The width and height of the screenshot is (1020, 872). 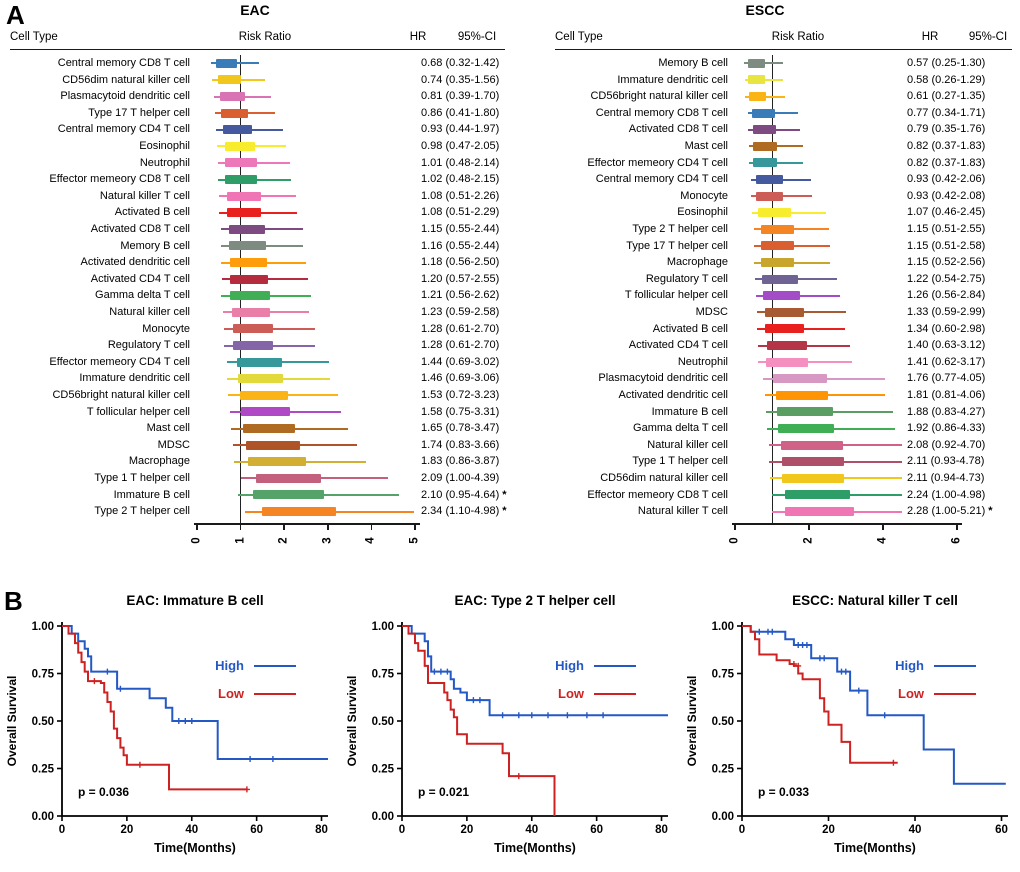 I want to click on p-value-label: p = 0.036, so click(x=103, y=792).